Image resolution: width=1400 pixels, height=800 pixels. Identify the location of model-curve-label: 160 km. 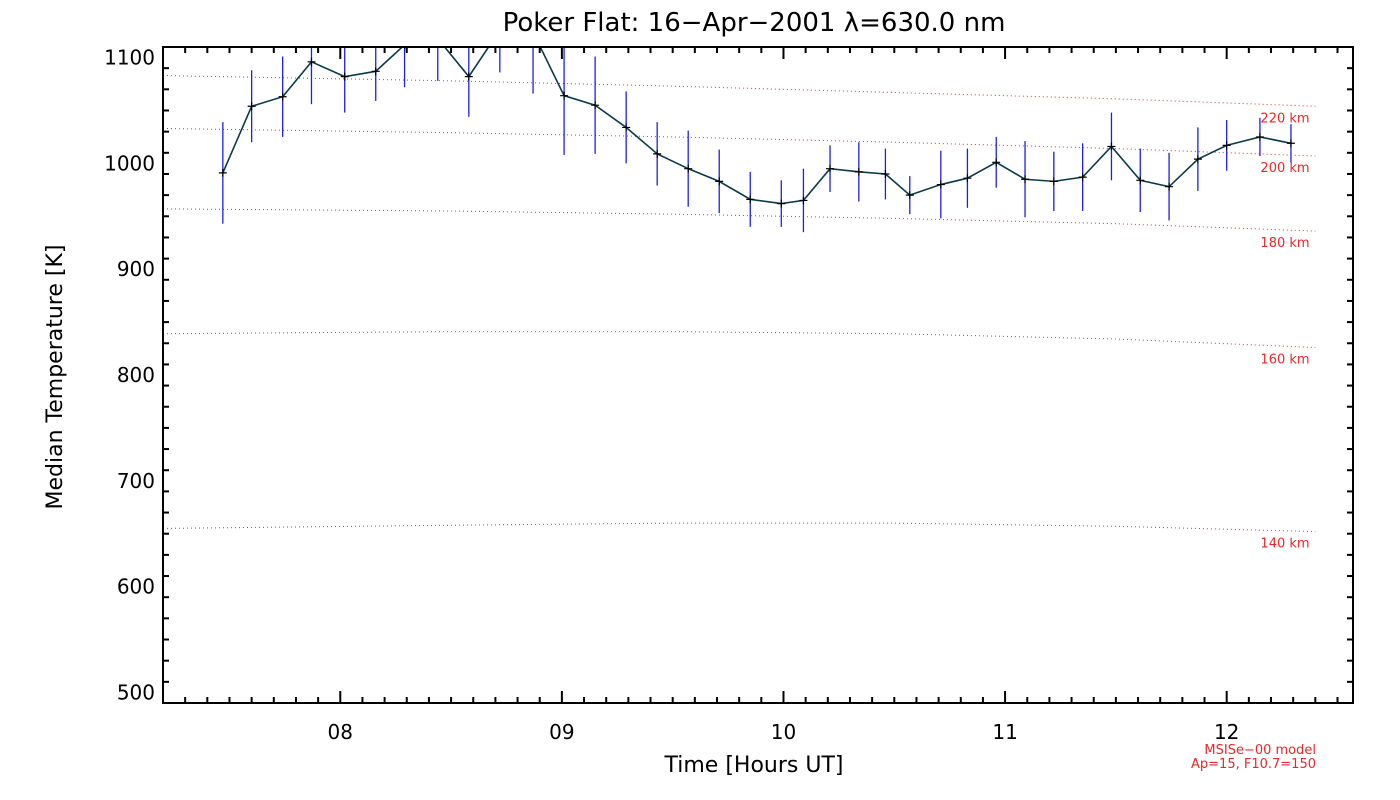
(1284, 359).